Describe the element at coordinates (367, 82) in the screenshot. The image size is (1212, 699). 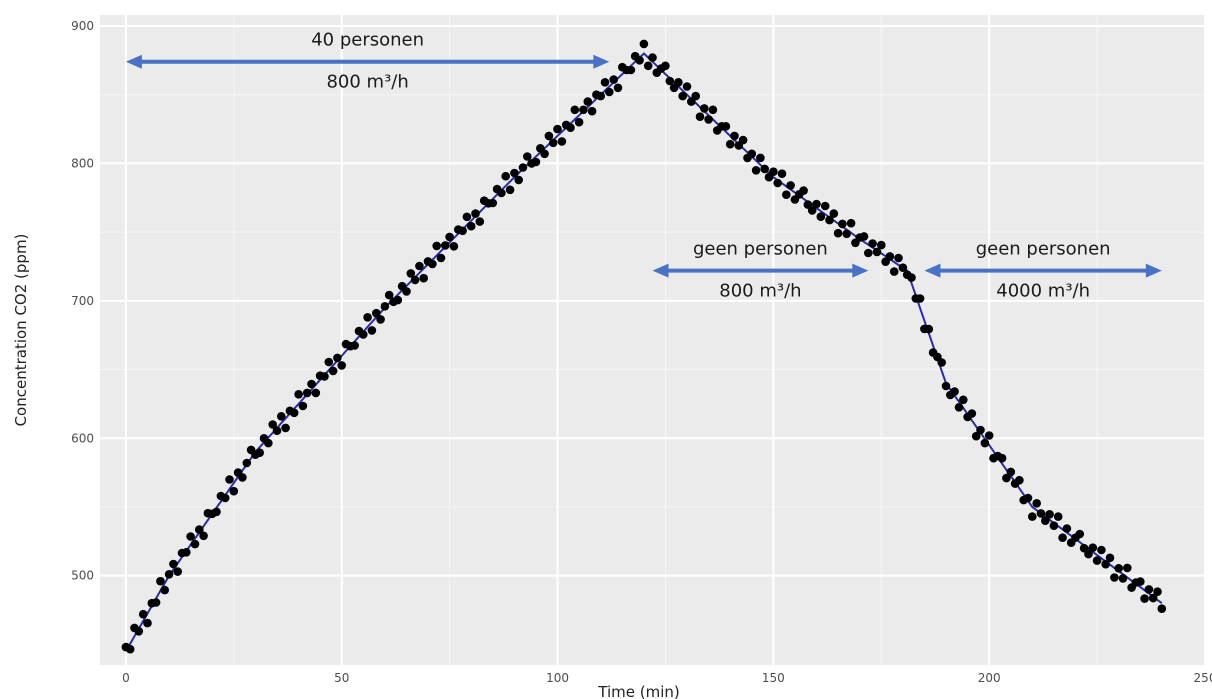
I see `annotation-label-bottom: 800 m³/h` at that location.